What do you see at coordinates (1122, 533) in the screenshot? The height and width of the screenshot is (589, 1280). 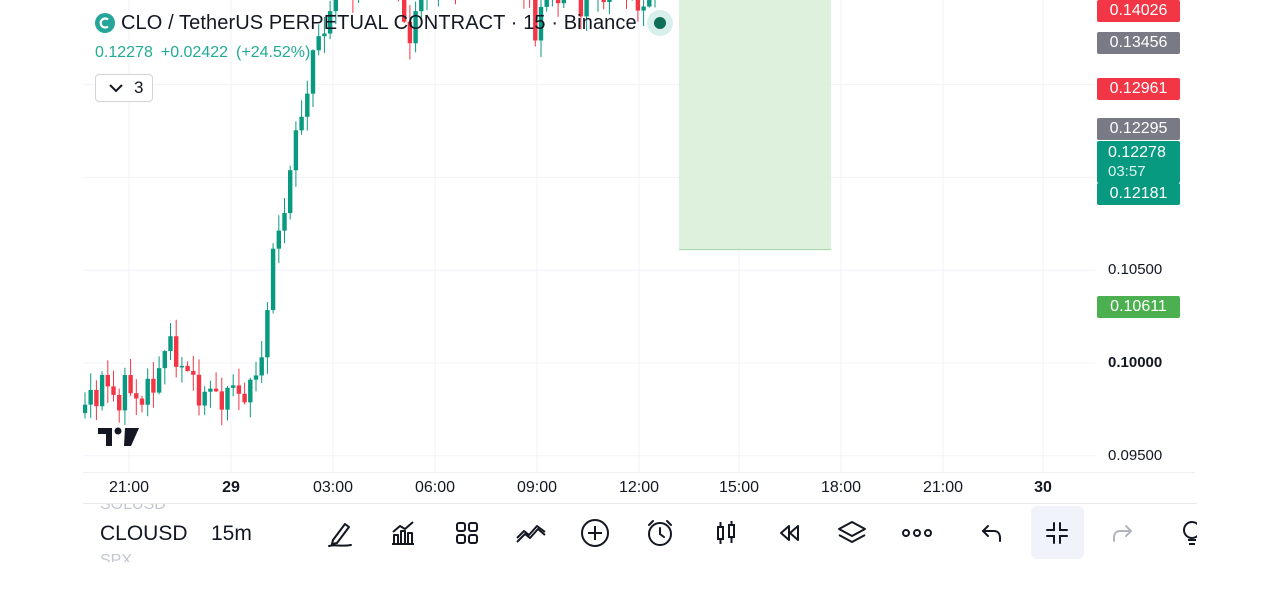 I see `redo-icon` at bounding box center [1122, 533].